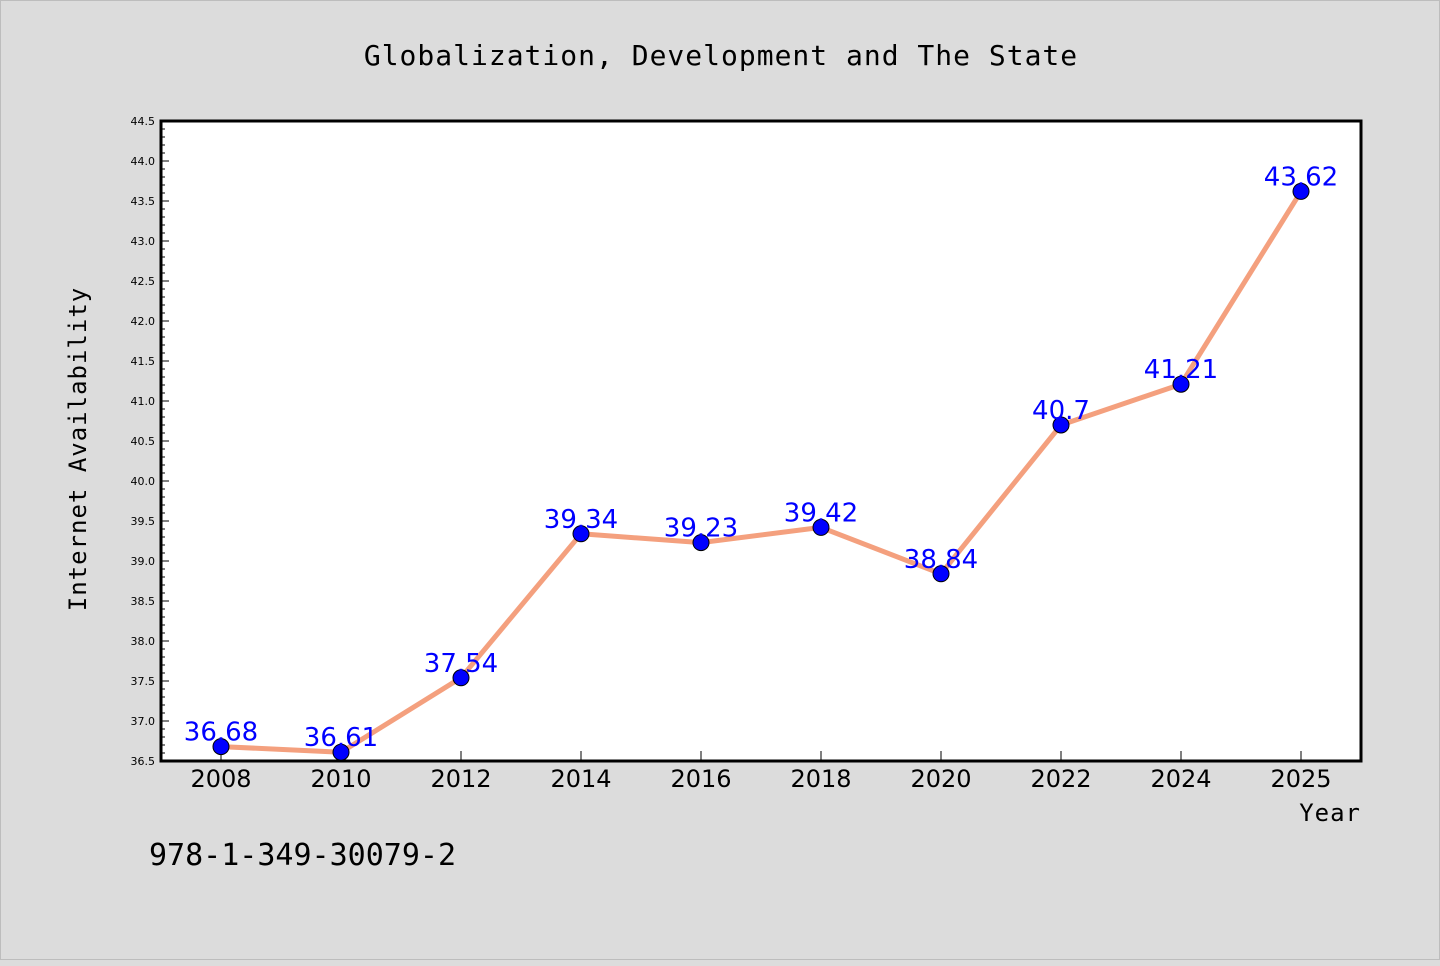  What do you see at coordinates (220, 779) in the screenshot?
I see `x-tick-label: 2008` at bounding box center [220, 779].